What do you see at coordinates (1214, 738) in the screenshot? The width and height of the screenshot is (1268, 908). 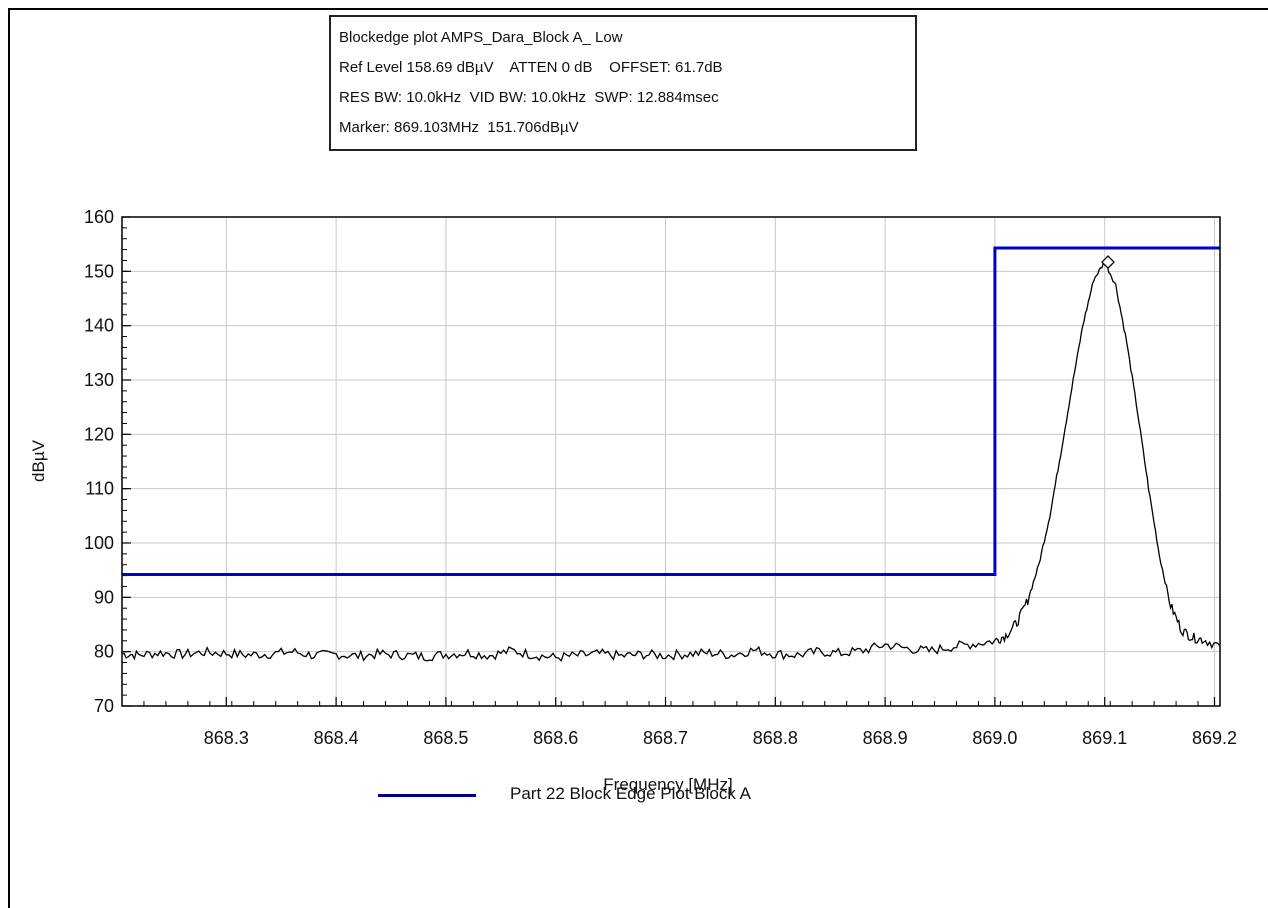 I see `x-tick-label: 869.2` at bounding box center [1214, 738].